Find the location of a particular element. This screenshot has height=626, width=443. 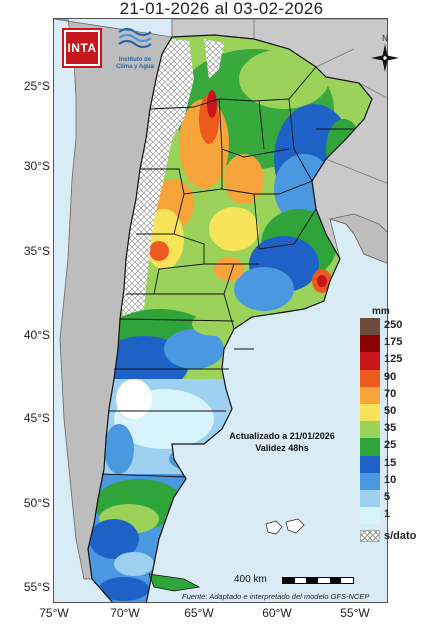

scale-graphic is located at coordinates (318, 580).